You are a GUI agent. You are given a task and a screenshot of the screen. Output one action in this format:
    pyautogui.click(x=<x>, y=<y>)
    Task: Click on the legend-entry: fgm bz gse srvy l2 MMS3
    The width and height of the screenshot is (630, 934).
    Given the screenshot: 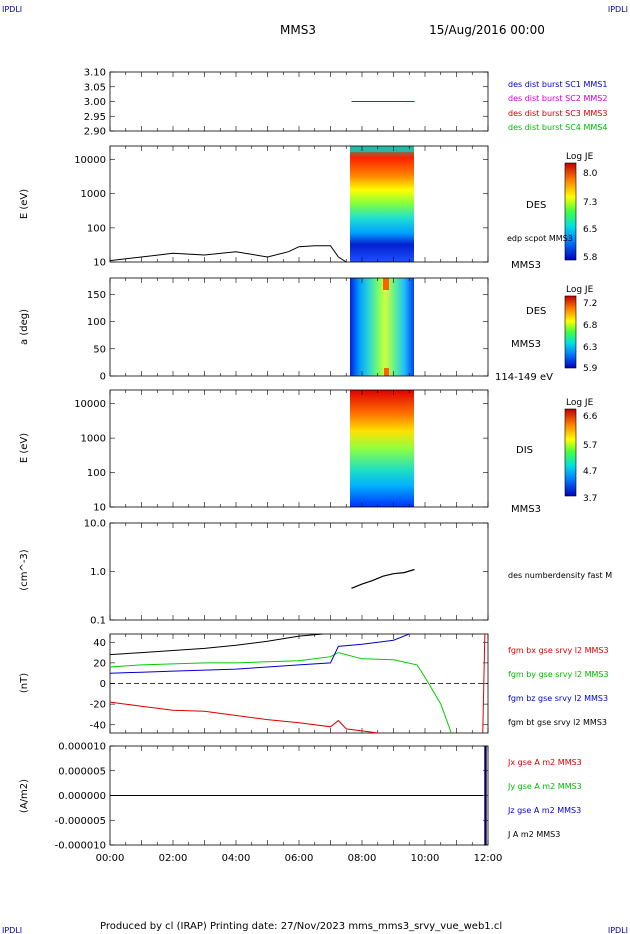 What is the action you would take?
    pyautogui.click(x=558, y=698)
    